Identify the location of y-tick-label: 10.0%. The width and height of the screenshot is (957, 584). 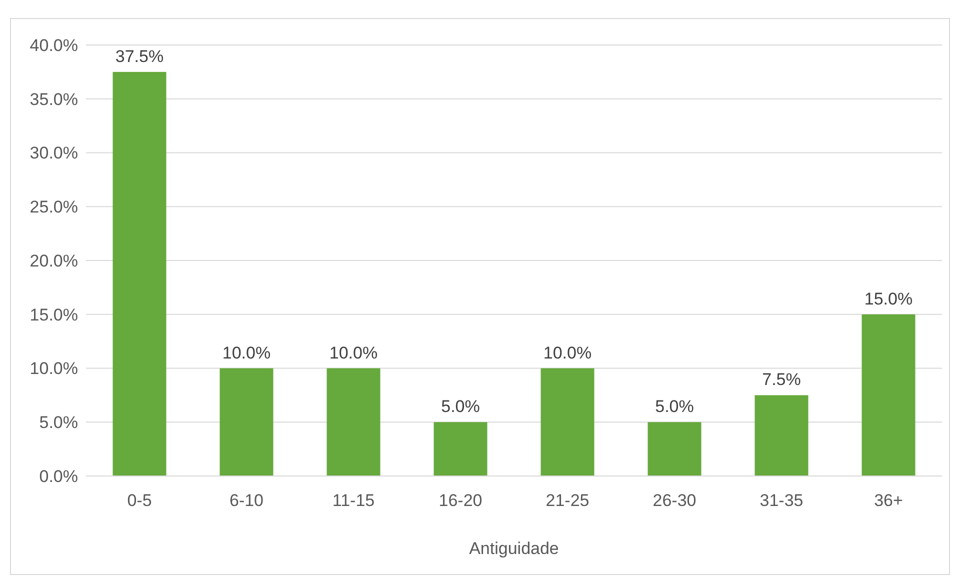
(54, 368).